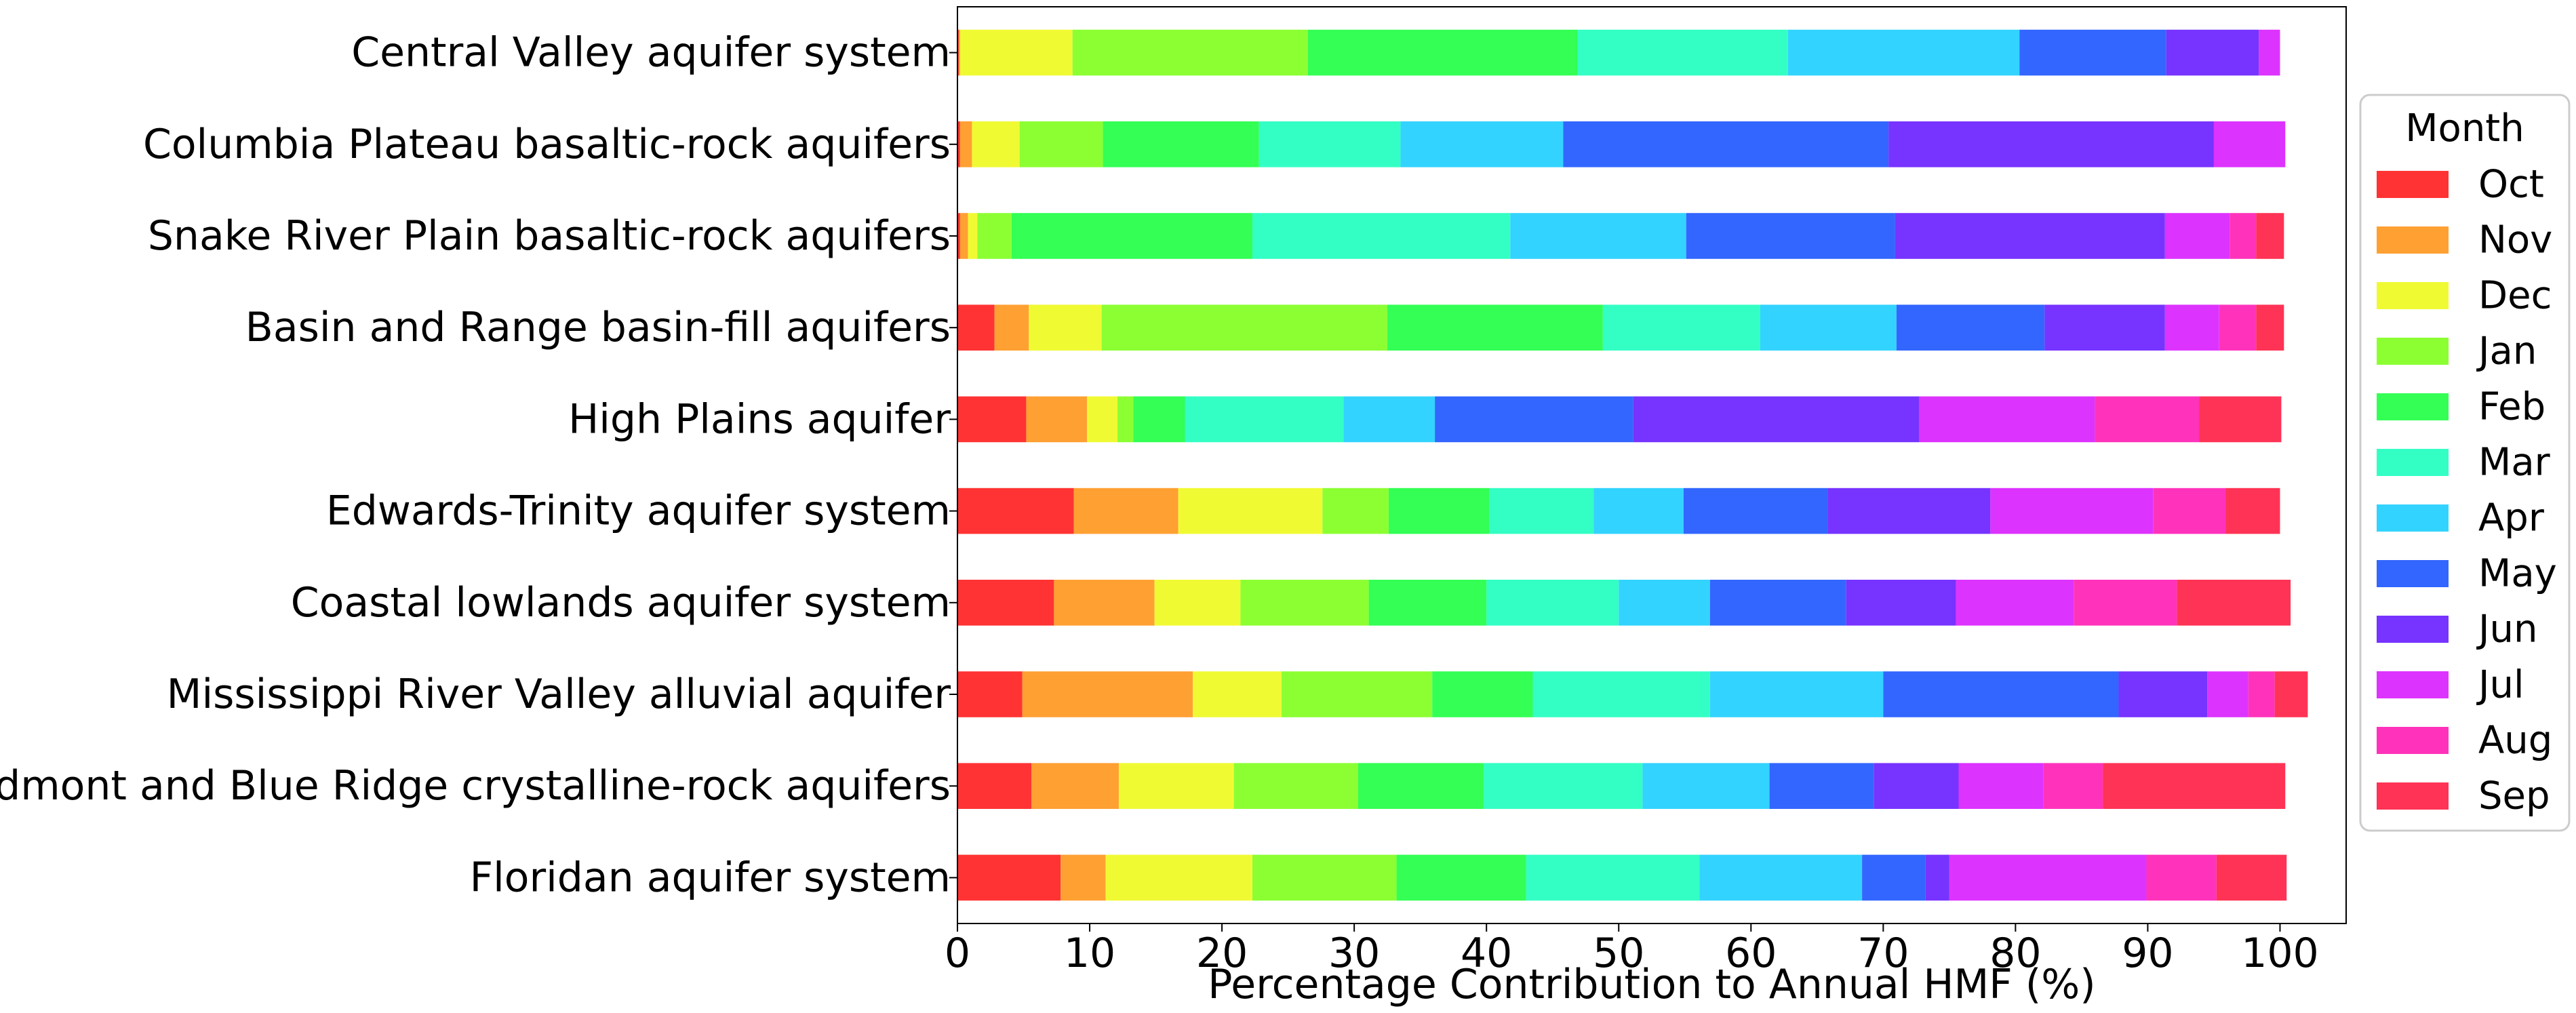  What do you see at coordinates (2147, 953) in the screenshot?
I see `x-tick-label: 90` at bounding box center [2147, 953].